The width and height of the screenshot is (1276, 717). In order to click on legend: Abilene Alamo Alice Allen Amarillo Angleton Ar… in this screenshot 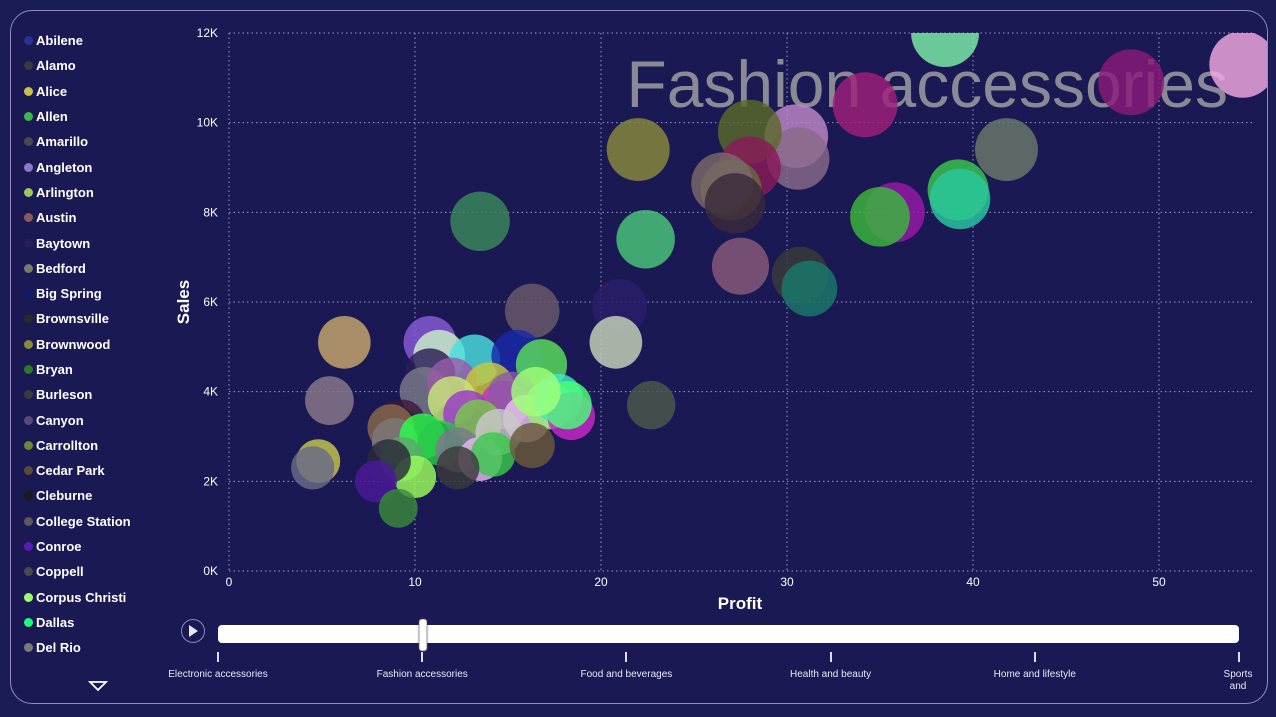, I will do `click(94, 344)`.